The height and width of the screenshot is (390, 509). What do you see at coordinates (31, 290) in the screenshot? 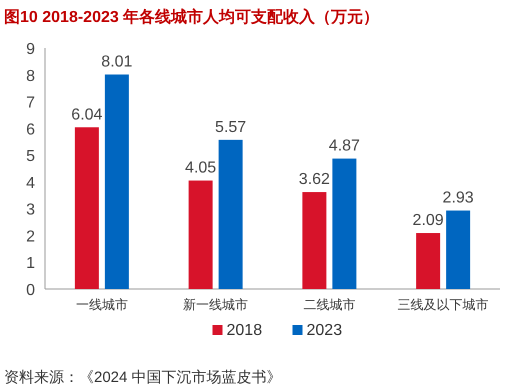
I see `y-tick-label: 0` at bounding box center [31, 290].